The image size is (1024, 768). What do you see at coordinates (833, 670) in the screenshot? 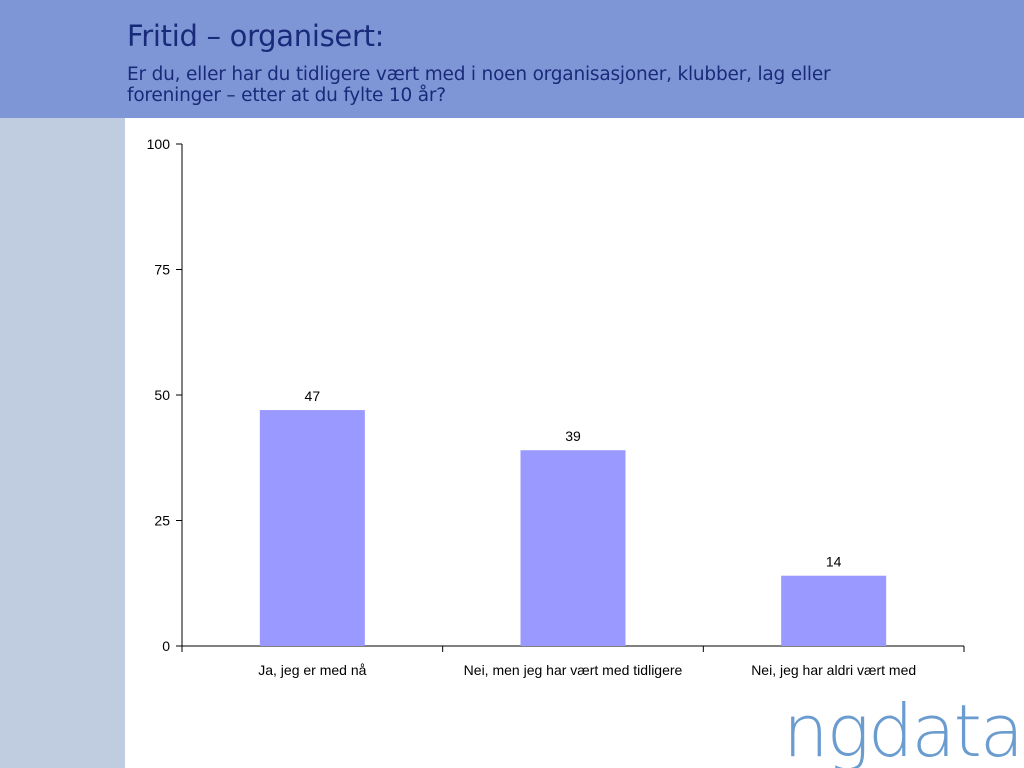
I see `x-category-label: Nei, jeg har aldri vært med` at bounding box center [833, 670].